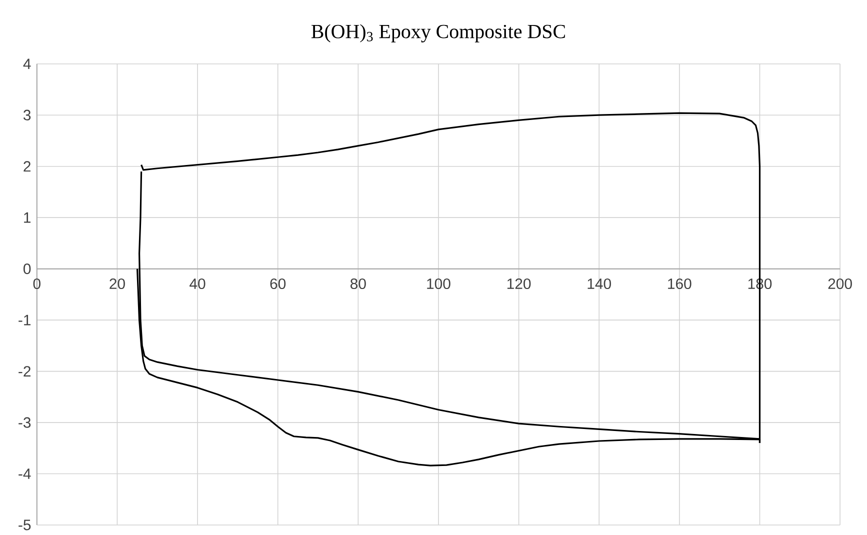  Describe the element at coordinates (519, 284) in the screenshot. I see `x-tick-label: 120` at that location.